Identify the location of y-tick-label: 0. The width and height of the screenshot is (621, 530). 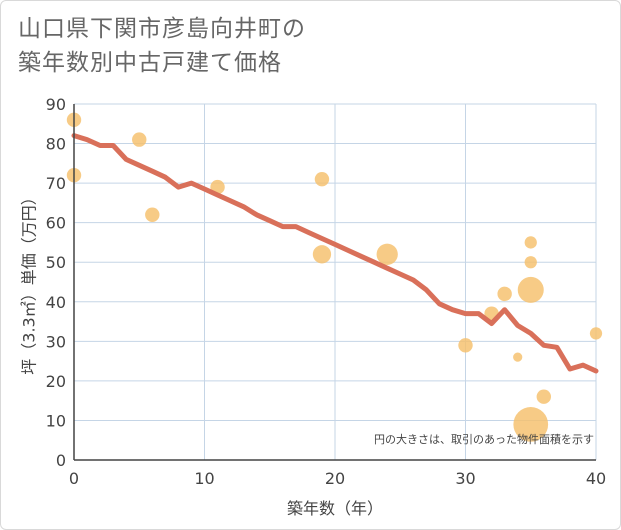
(61, 460).